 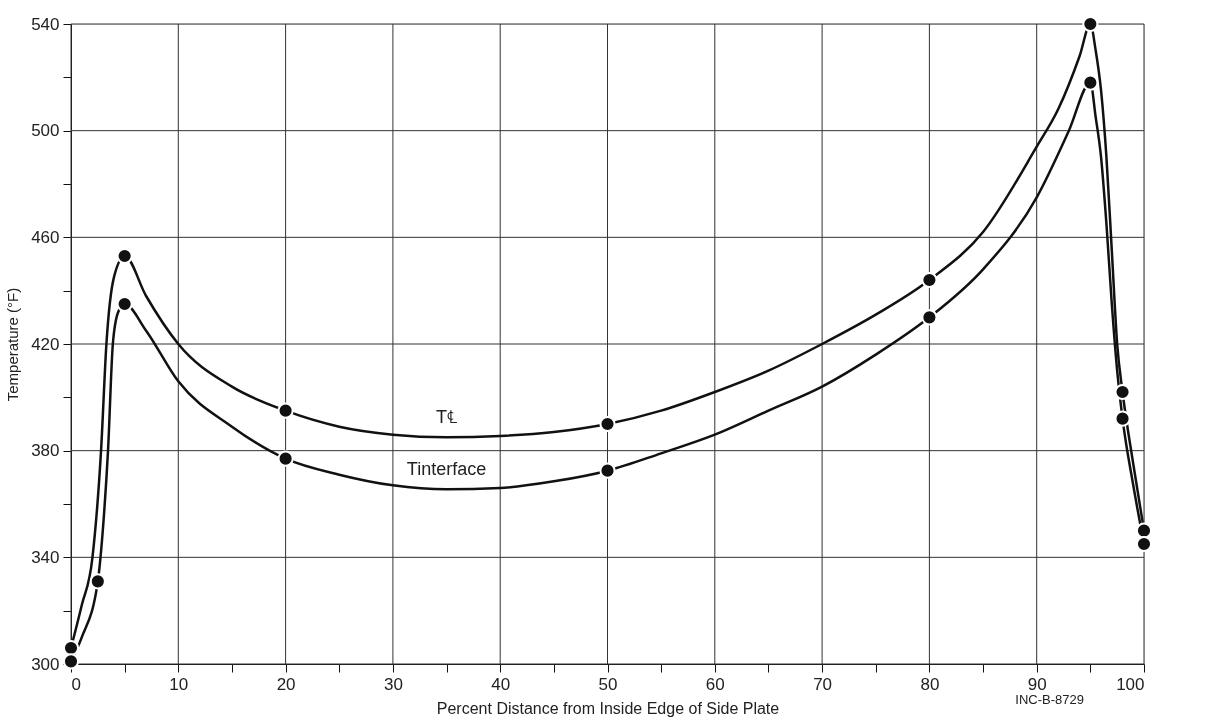 I want to click on x-tick-label: 50, so click(x=608, y=684).